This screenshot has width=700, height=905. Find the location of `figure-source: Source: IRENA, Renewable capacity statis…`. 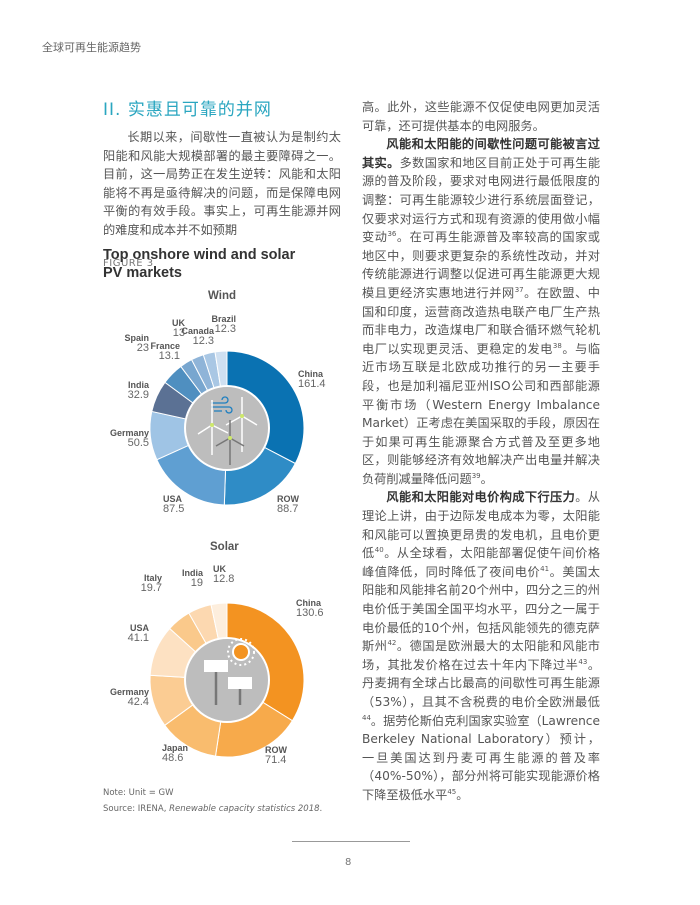

figure-source: Source: IRENA, Renewable capacity statis… is located at coordinates (212, 809).